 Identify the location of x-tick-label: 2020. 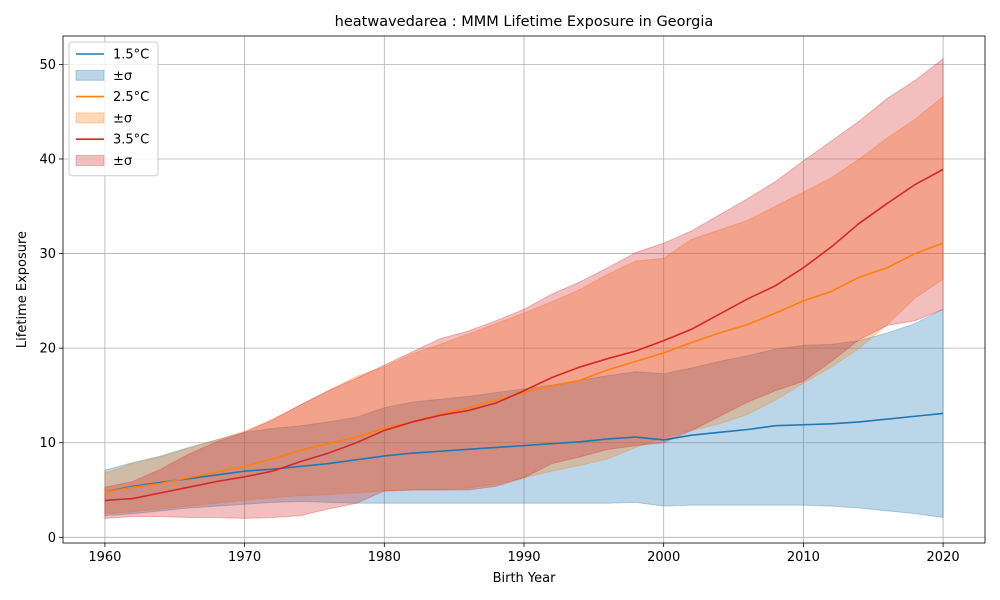
(943, 557).